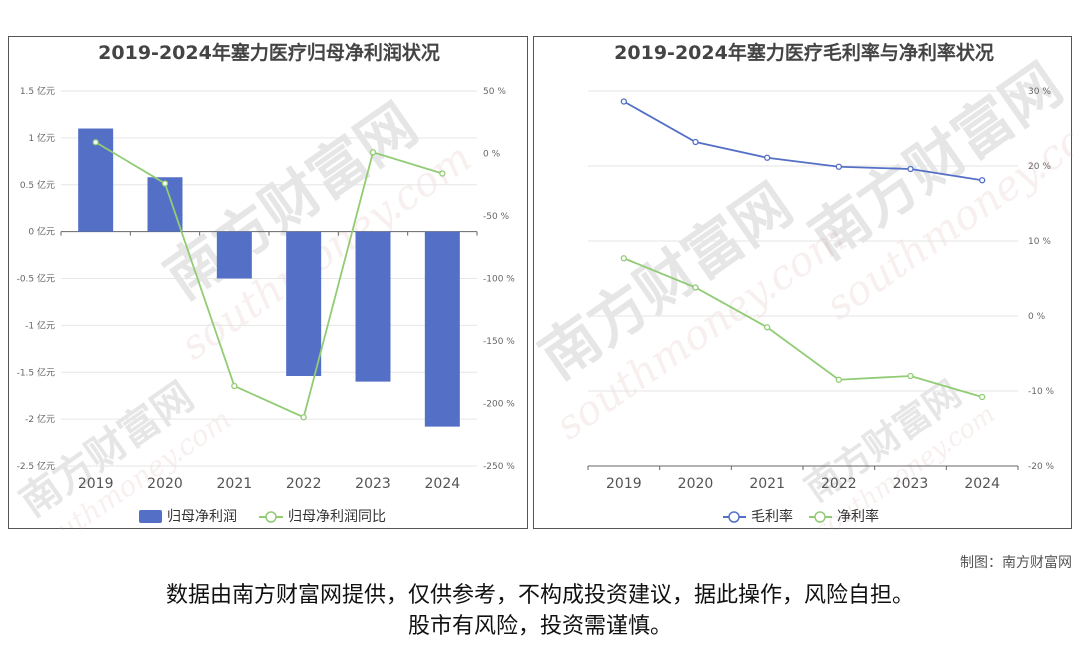  I want to click on series-0-point-2024, so click(982, 180).